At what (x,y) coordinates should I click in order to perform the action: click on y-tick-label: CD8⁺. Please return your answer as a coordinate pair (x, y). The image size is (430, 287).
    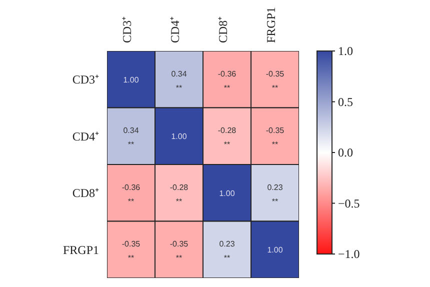
    Looking at the image, I should click on (85, 193).